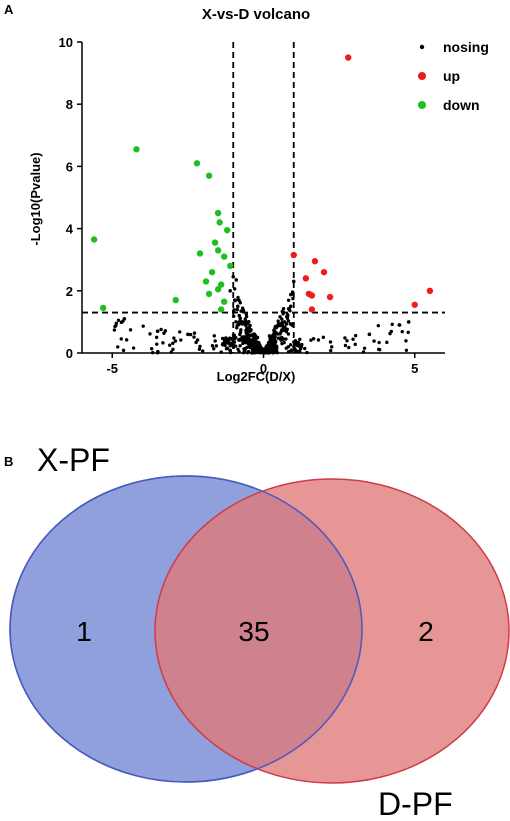 This screenshot has width=510, height=821. What do you see at coordinates (426, 631) in the screenshot?
I see `venn-only-b-count: 2` at bounding box center [426, 631].